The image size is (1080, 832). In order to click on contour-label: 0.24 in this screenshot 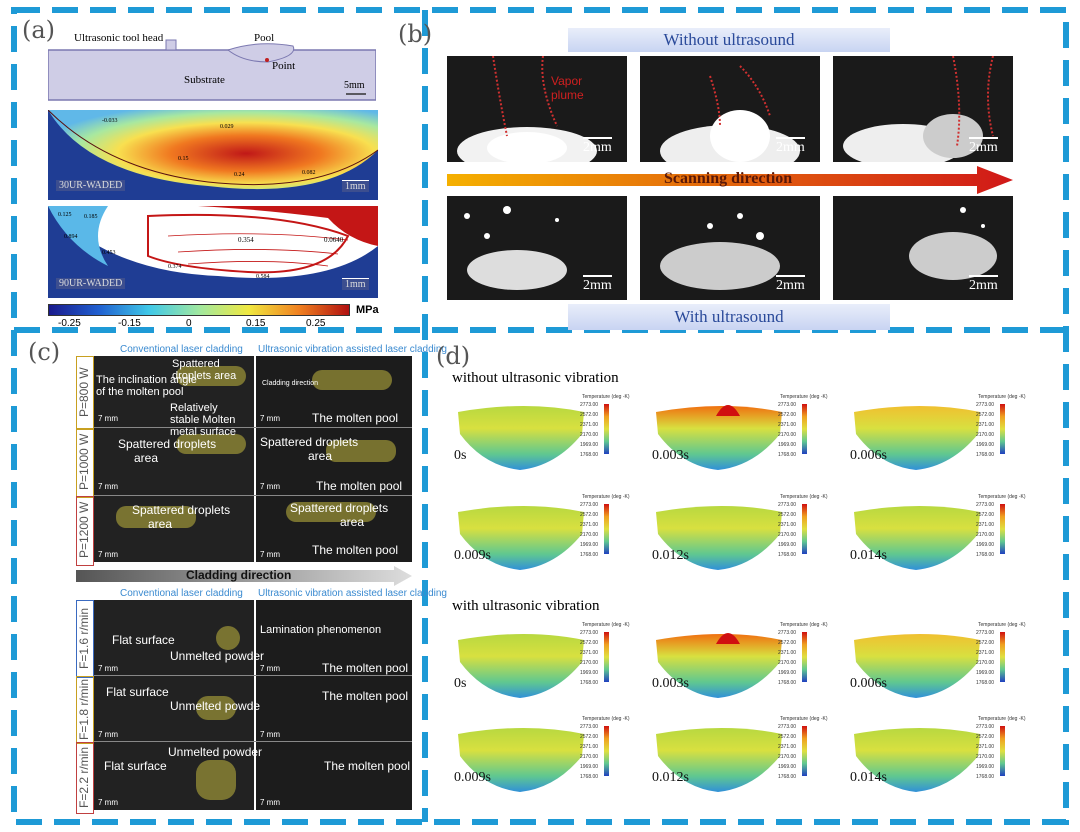, I will do `click(239, 175)`.